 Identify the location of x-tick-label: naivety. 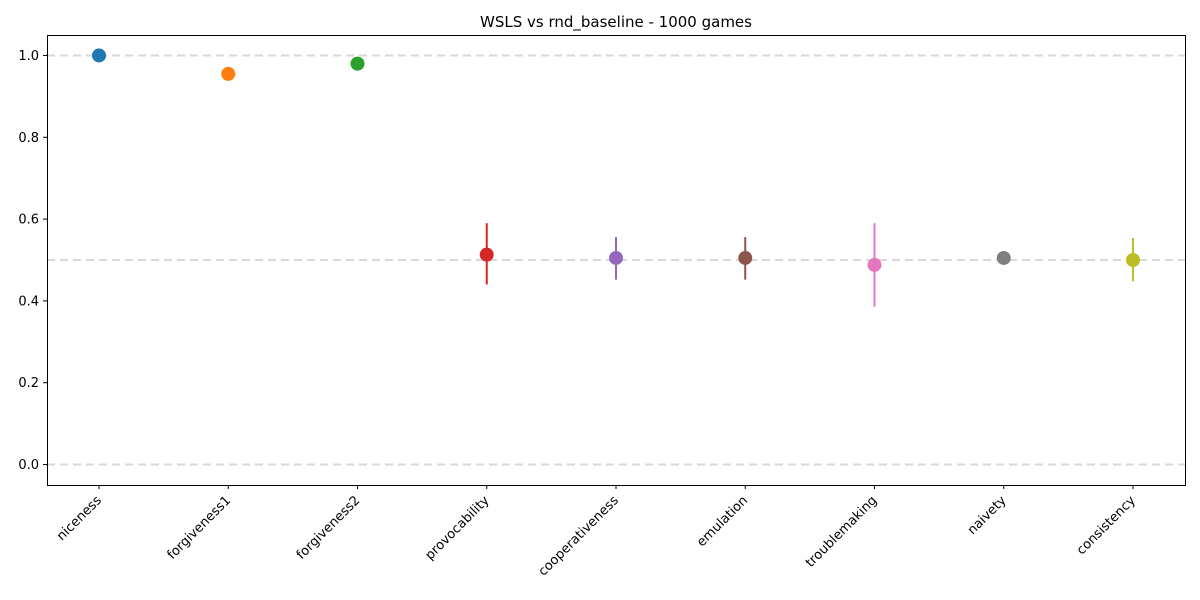
(987, 515).